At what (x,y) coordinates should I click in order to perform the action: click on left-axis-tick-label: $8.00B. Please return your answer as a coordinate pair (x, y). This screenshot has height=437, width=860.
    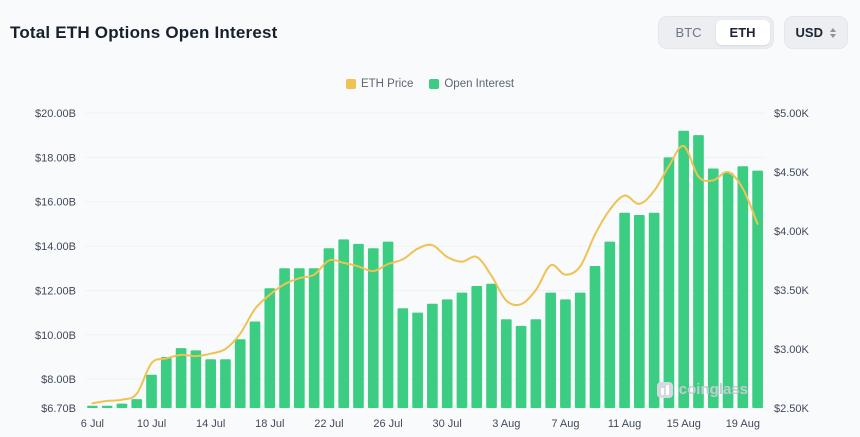
    Looking at the image, I should click on (58, 380).